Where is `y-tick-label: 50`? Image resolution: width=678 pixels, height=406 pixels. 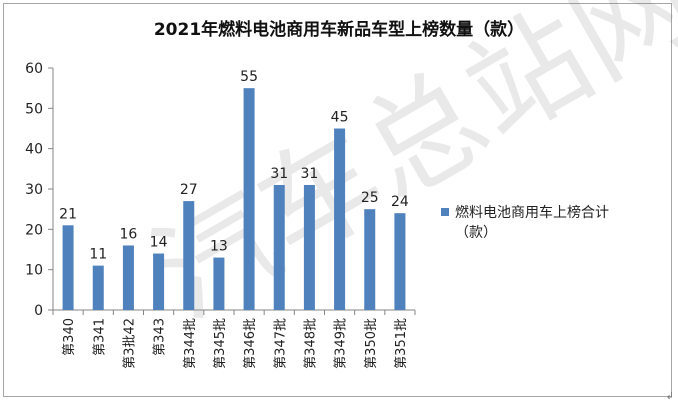
y-tick-label: 50 is located at coordinates (34, 109).